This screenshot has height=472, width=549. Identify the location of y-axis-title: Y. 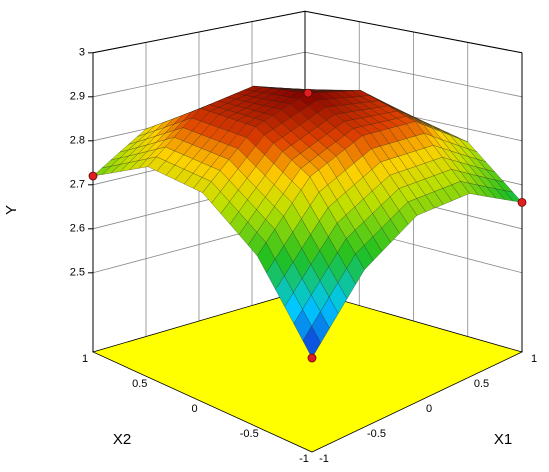
(11, 210).